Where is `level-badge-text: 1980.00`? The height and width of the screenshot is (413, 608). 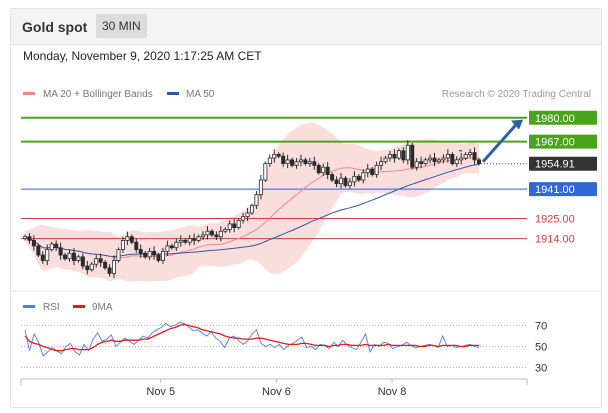
level-badge-text: 1980.00 is located at coordinates (555, 119).